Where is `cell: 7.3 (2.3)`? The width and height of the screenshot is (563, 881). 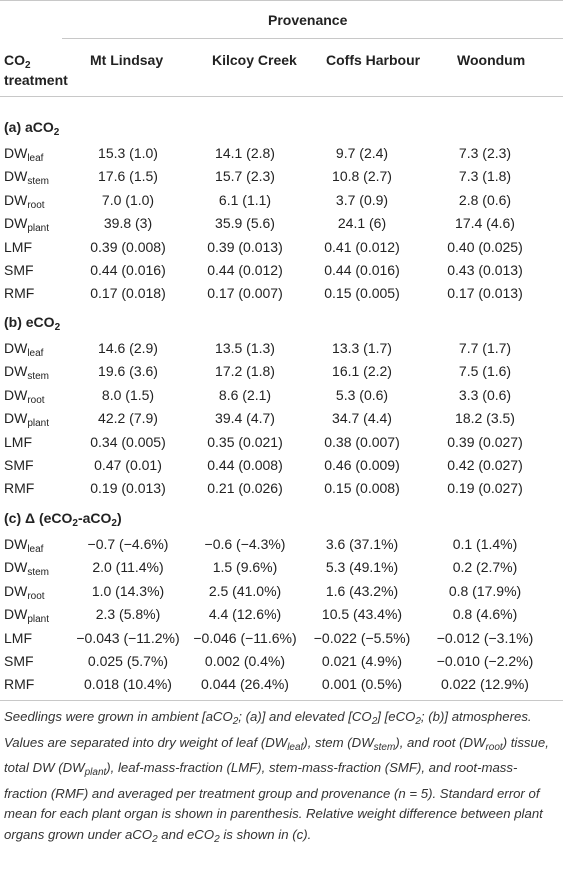
cell: 7.3 (2.3) is located at coordinates (485, 153).